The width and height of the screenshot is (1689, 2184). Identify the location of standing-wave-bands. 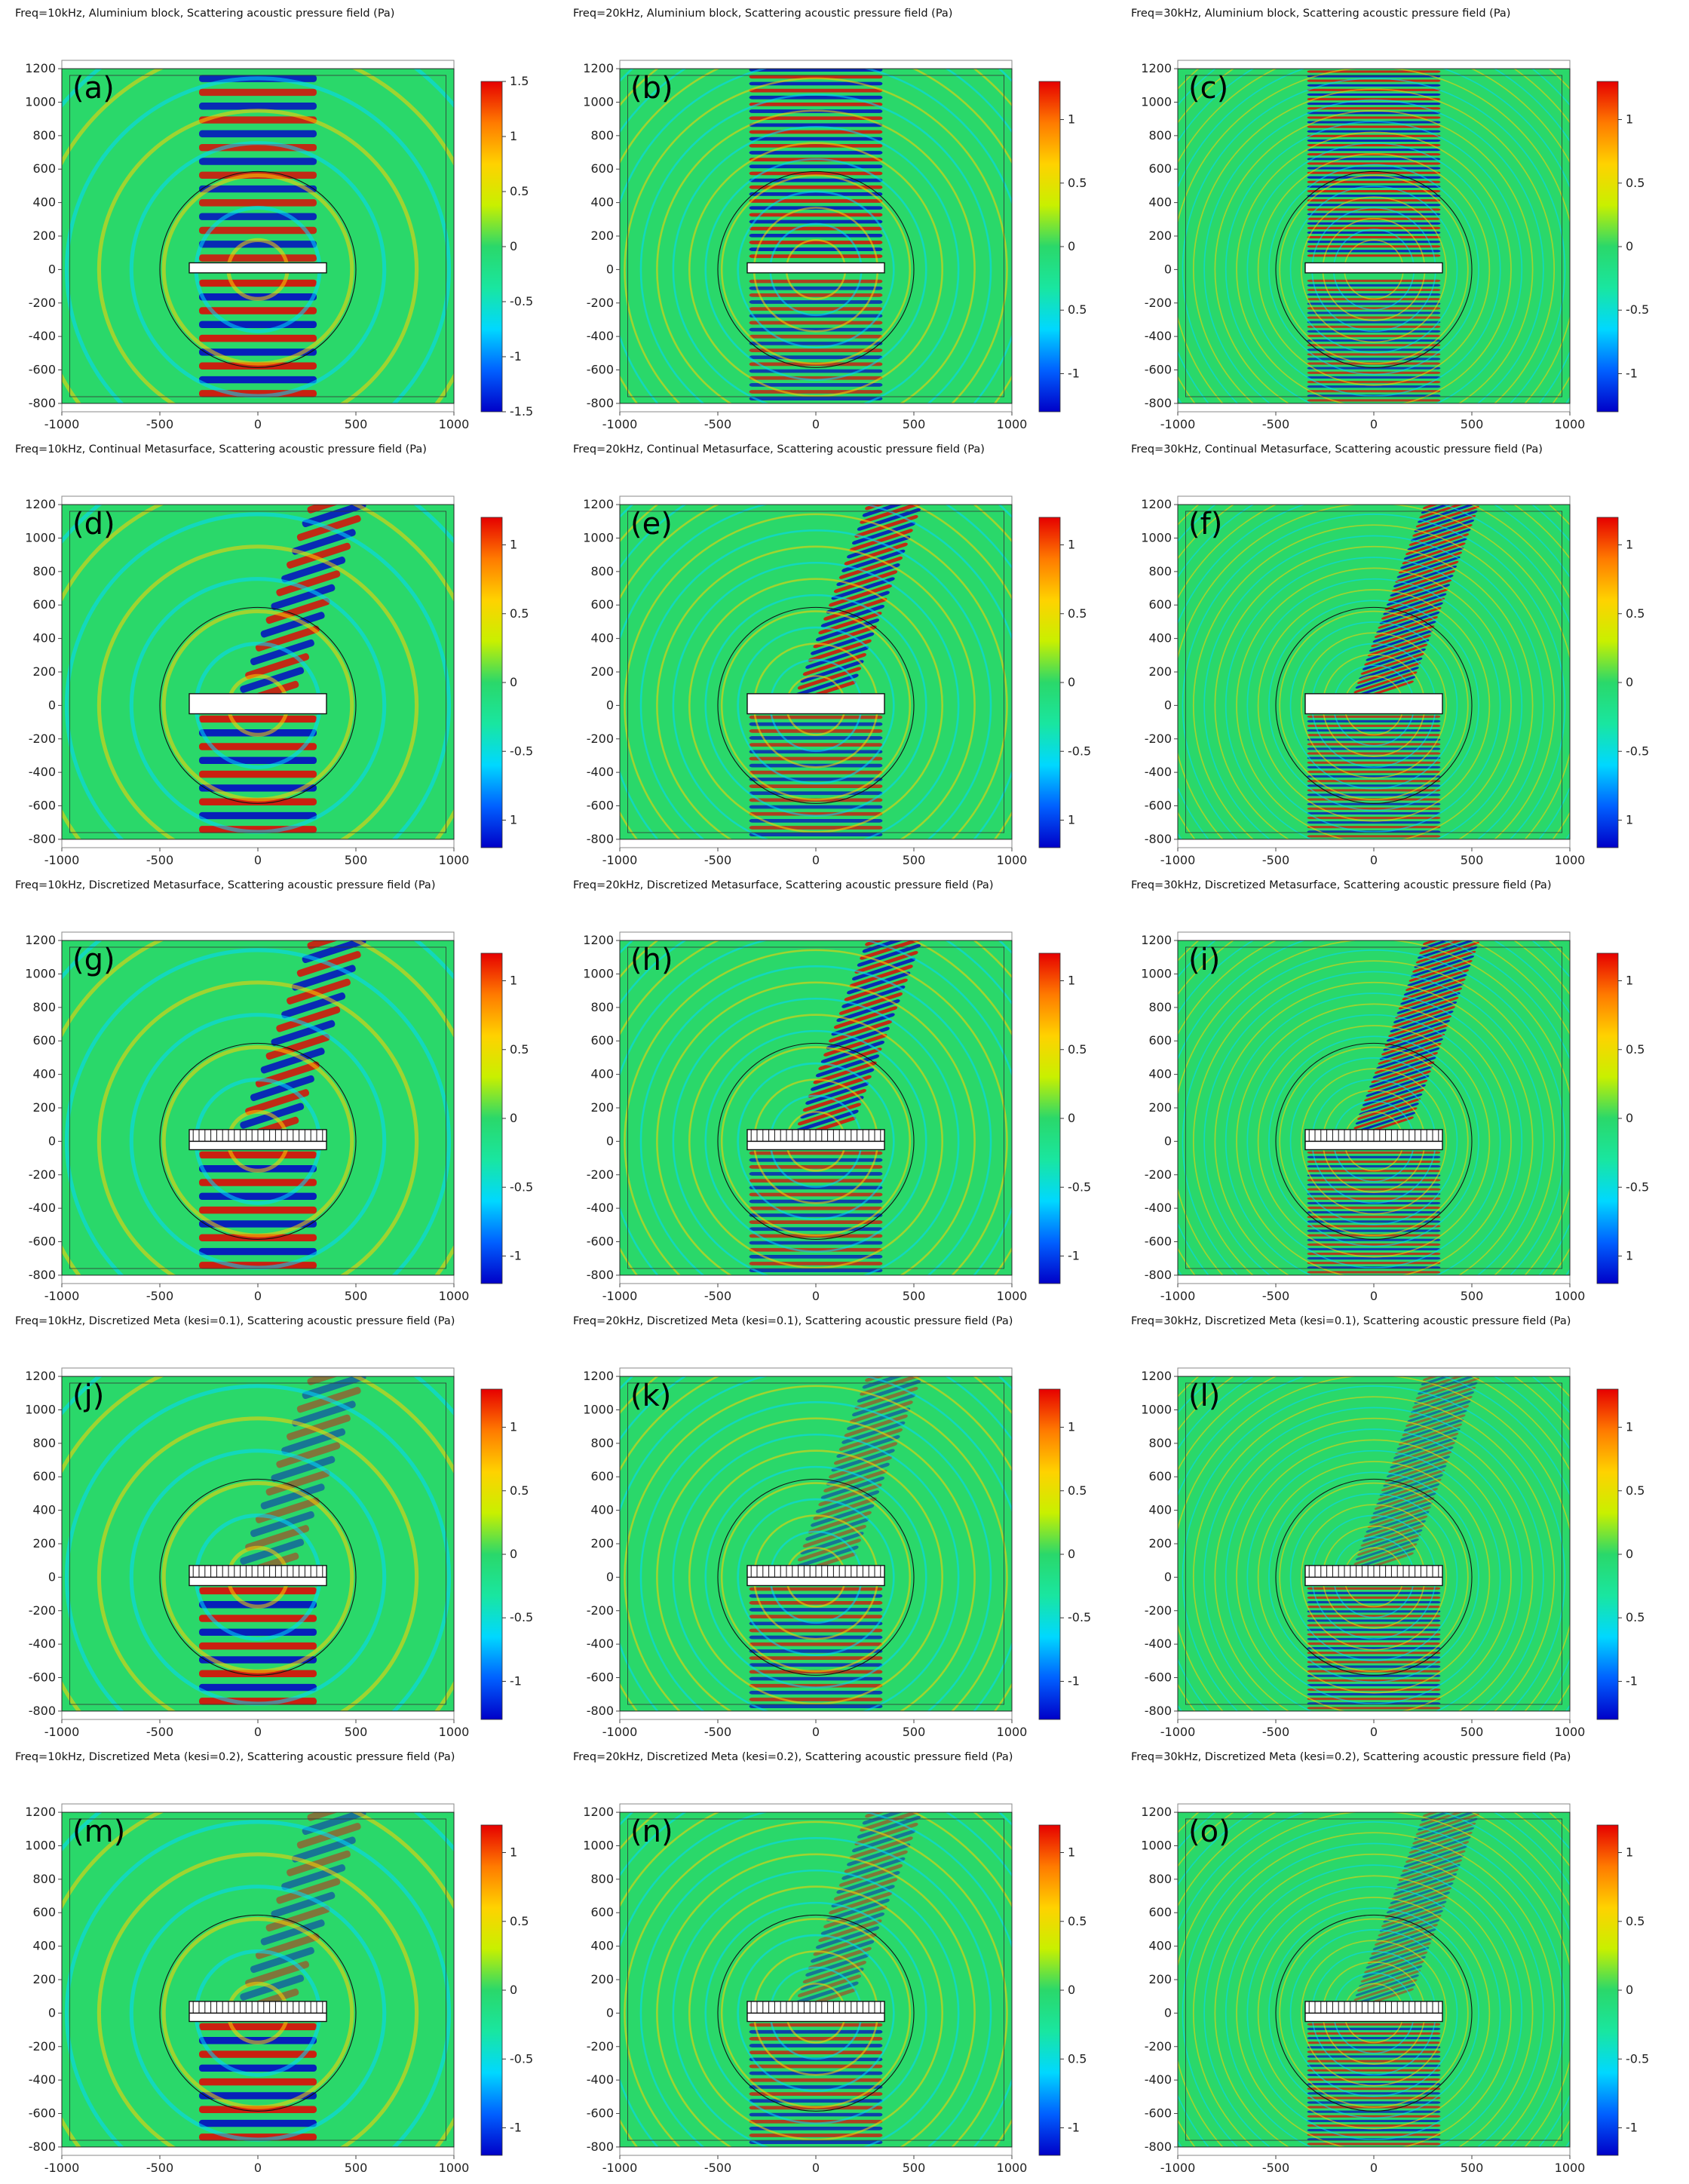
(1374, 1648).